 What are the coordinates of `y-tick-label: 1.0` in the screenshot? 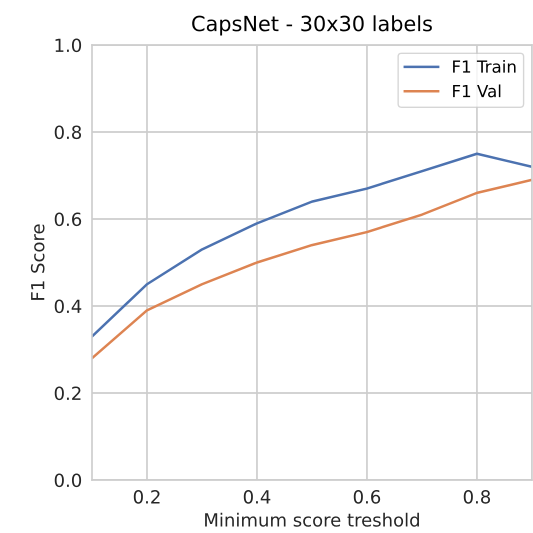 It's located at (69, 45).